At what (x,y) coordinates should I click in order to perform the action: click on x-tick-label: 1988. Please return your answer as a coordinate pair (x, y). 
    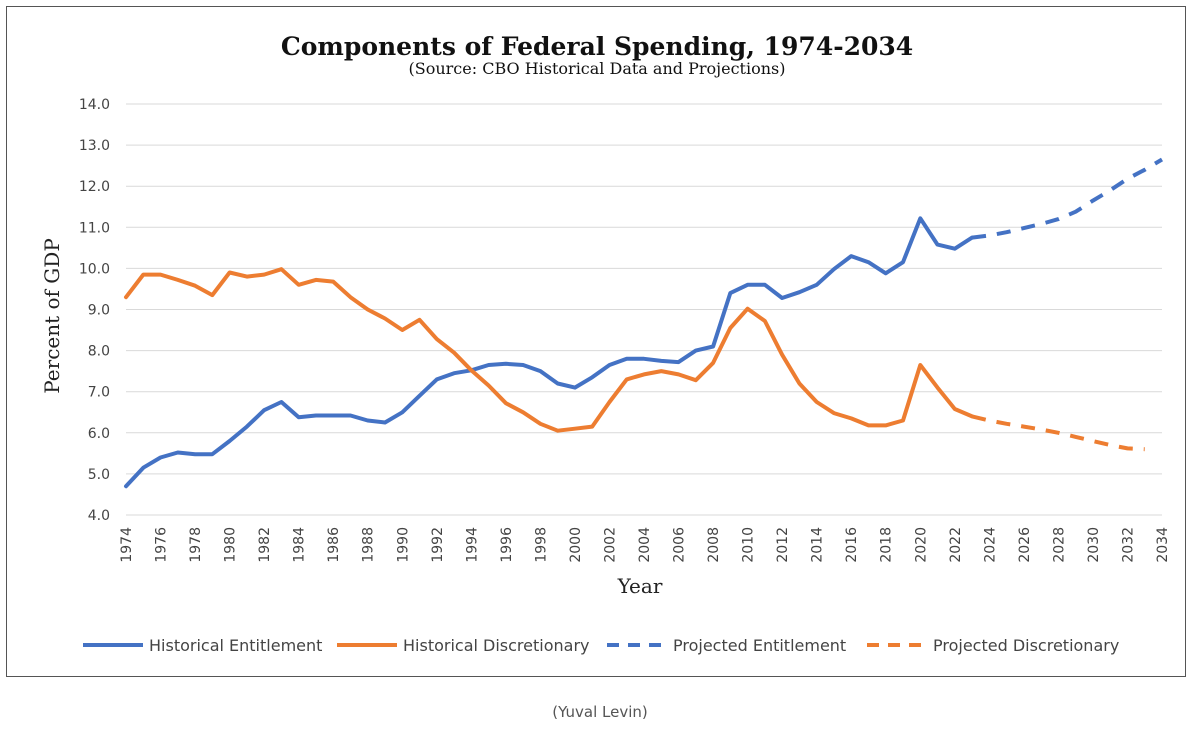
    Looking at the image, I should click on (369, 545).